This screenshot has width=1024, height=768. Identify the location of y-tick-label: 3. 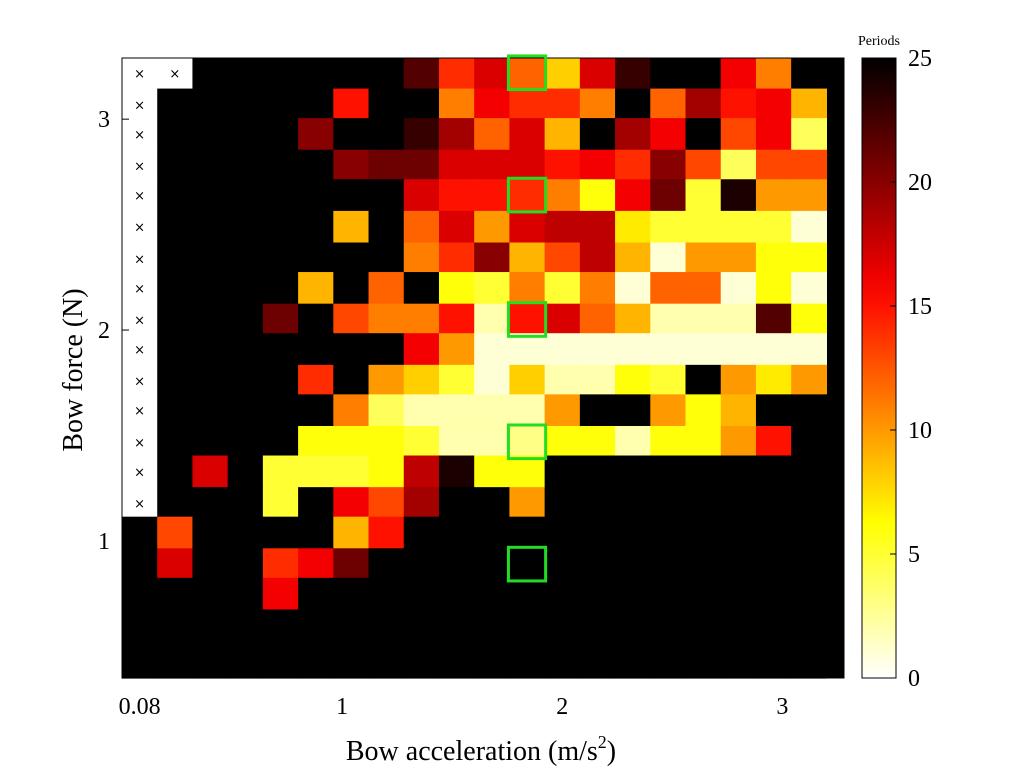
(104, 120).